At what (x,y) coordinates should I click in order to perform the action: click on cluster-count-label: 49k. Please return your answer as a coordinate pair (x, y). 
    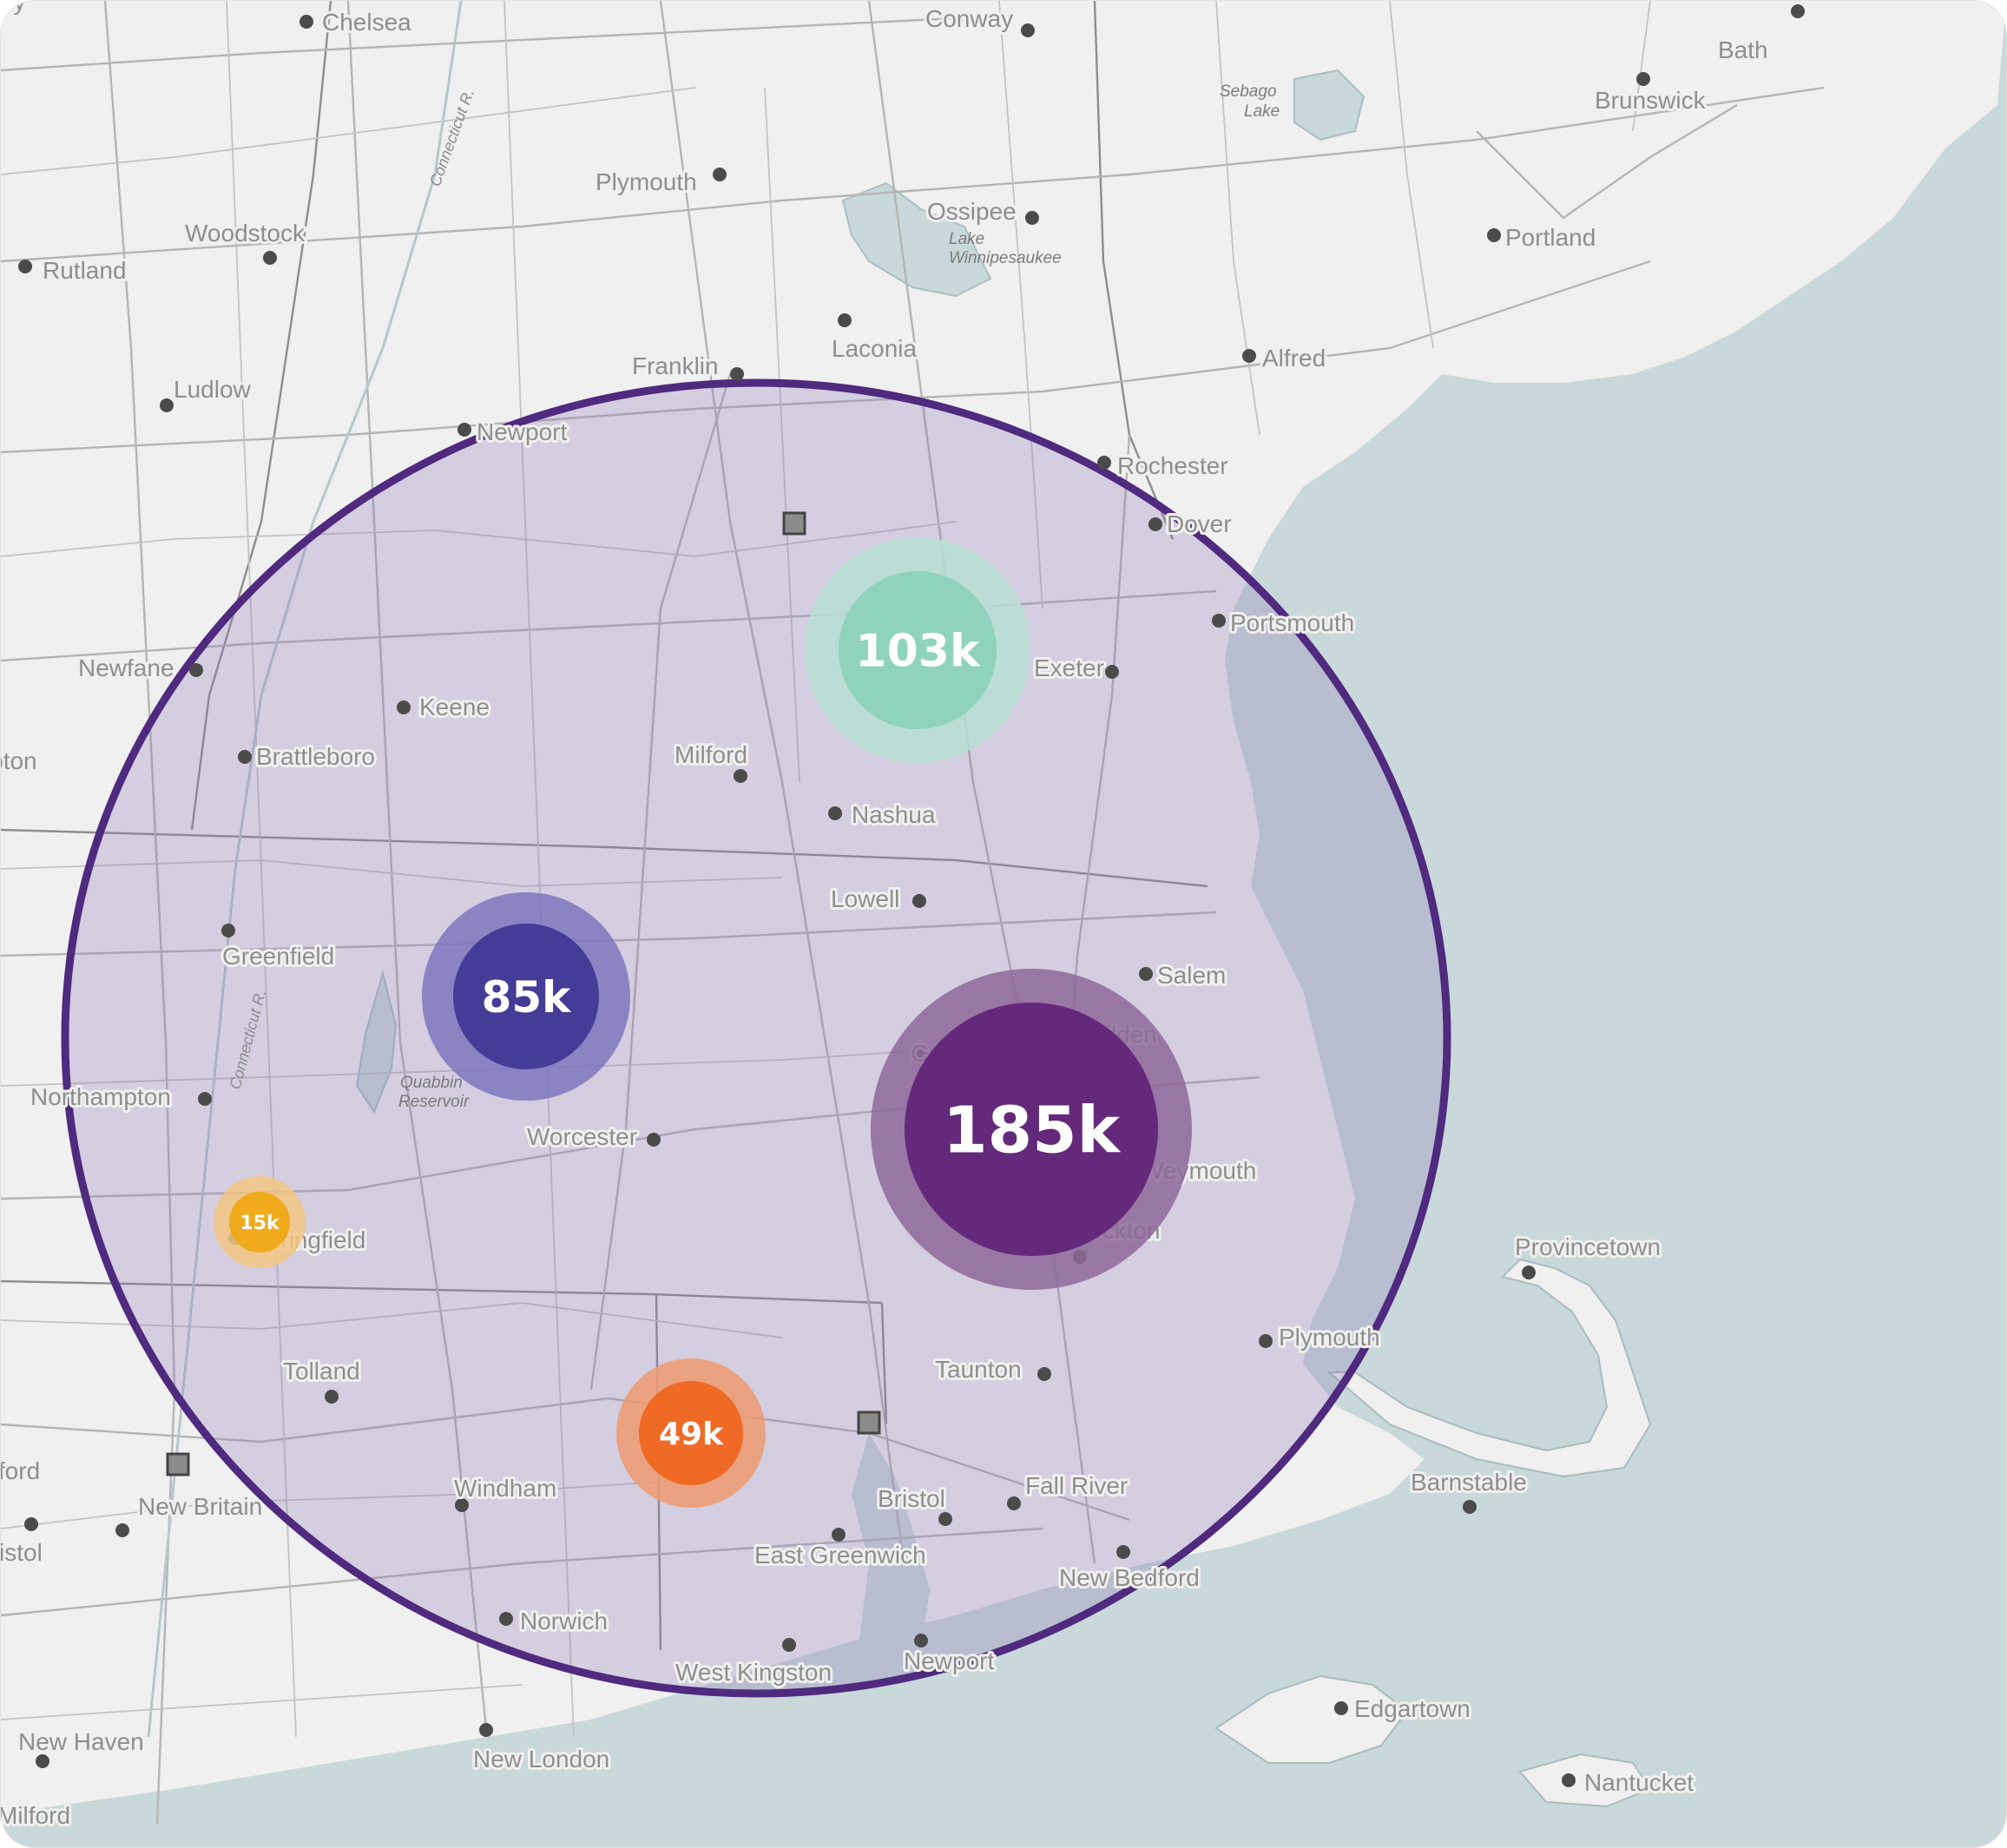
    Looking at the image, I should click on (691, 1434).